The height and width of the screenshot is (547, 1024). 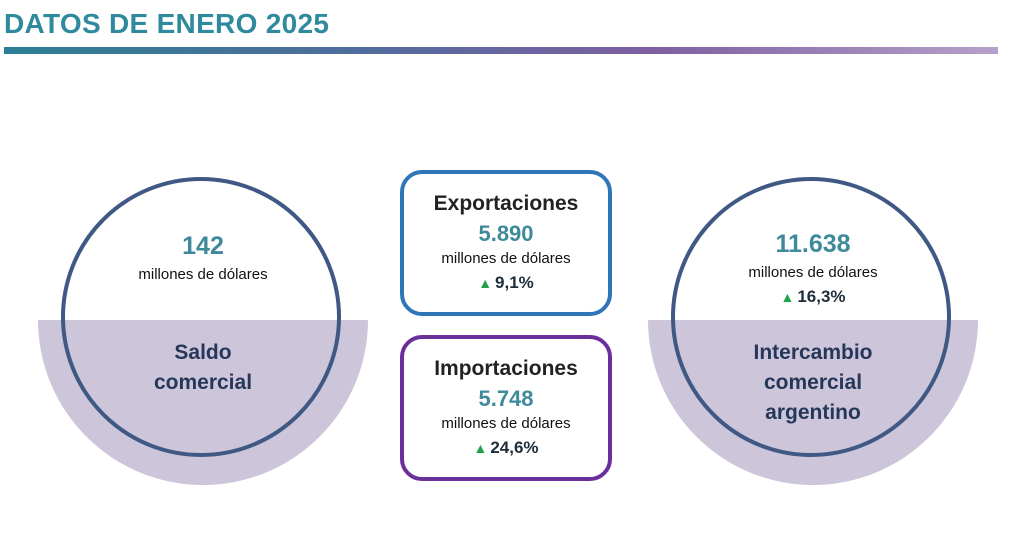 I want to click on exportaciones-title: Exportaciones, so click(x=506, y=203).